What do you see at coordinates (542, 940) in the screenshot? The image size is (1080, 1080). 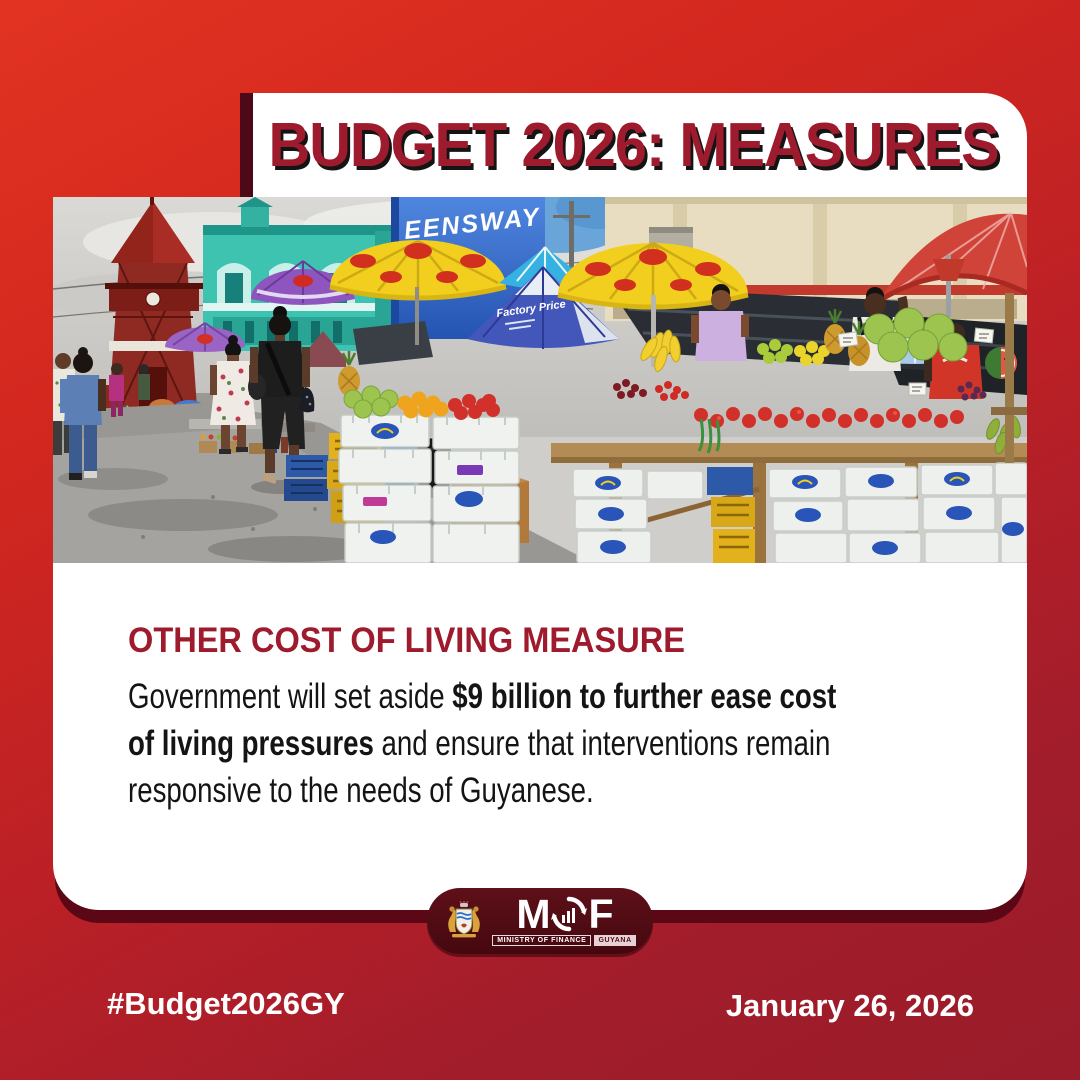 I see `ministry-label: MINISTRY OF FINANCE` at bounding box center [542, 940].